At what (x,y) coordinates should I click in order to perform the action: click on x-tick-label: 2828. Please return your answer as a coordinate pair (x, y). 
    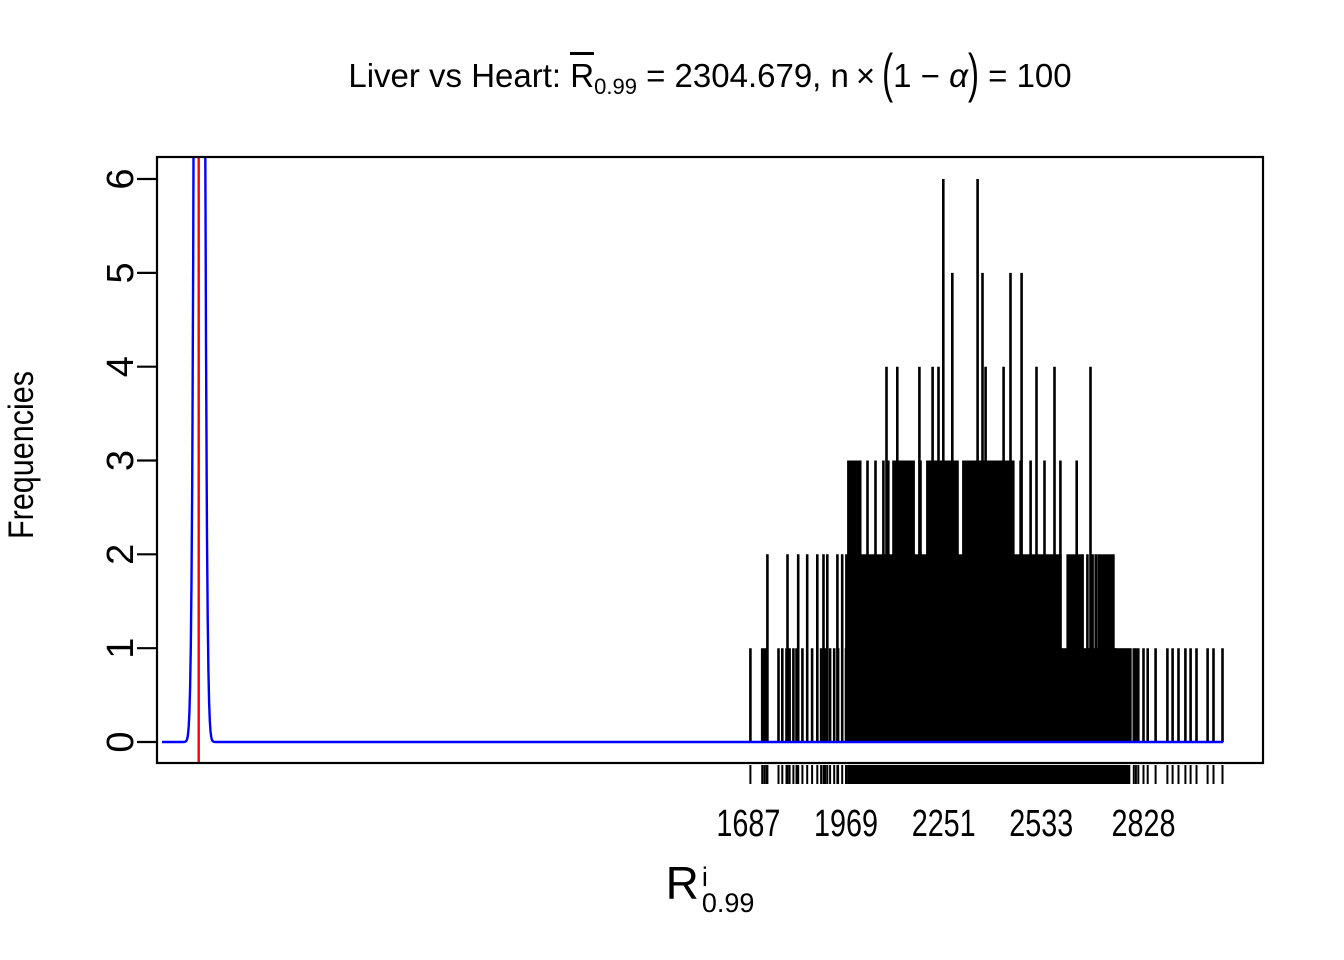
    Looking at the image, I should click on (1144, 824).